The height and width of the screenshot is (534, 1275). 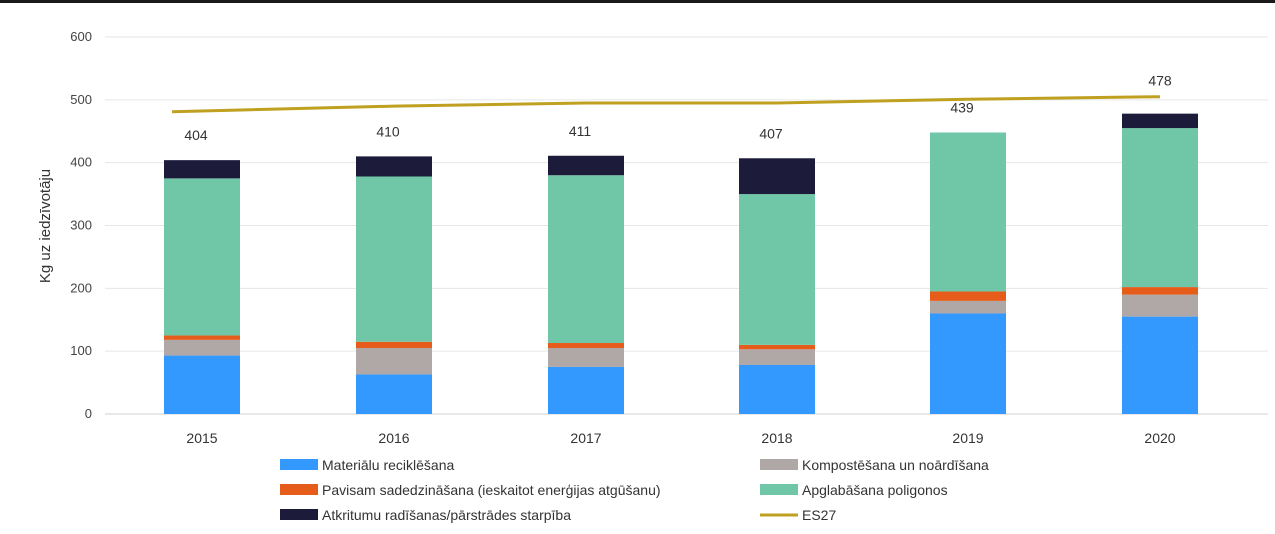 What do you see at coordinates (580, 131) in the screenshot?
I see `bar-total-label: 411` at bounding box center [580, 131].